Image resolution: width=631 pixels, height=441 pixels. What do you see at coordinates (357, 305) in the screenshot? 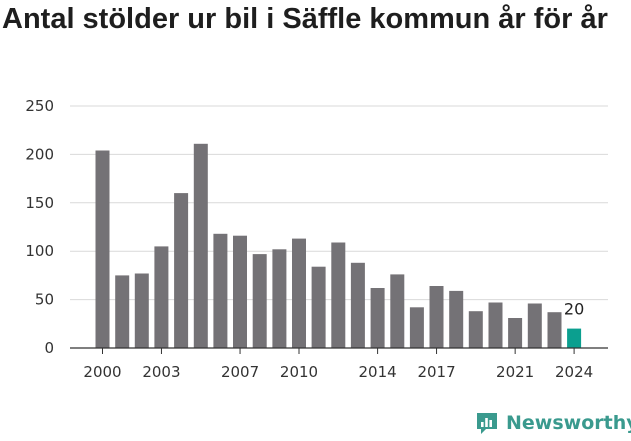
I see `bar-2013` at bounding box center [357, 305].